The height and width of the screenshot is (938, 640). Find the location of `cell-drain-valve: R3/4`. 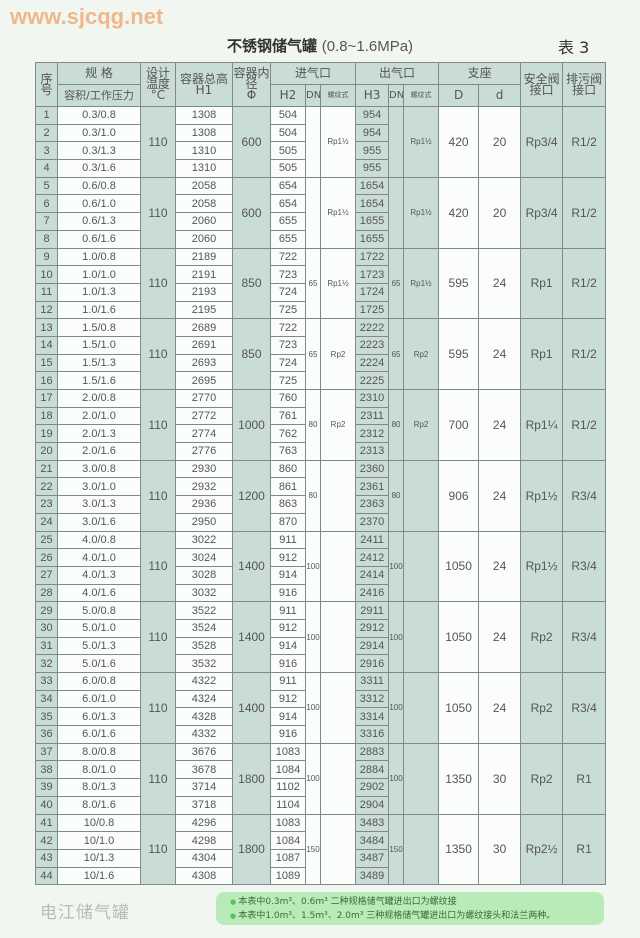

cell-drain-valve: R3/4 is located at coordinates (584, 566).